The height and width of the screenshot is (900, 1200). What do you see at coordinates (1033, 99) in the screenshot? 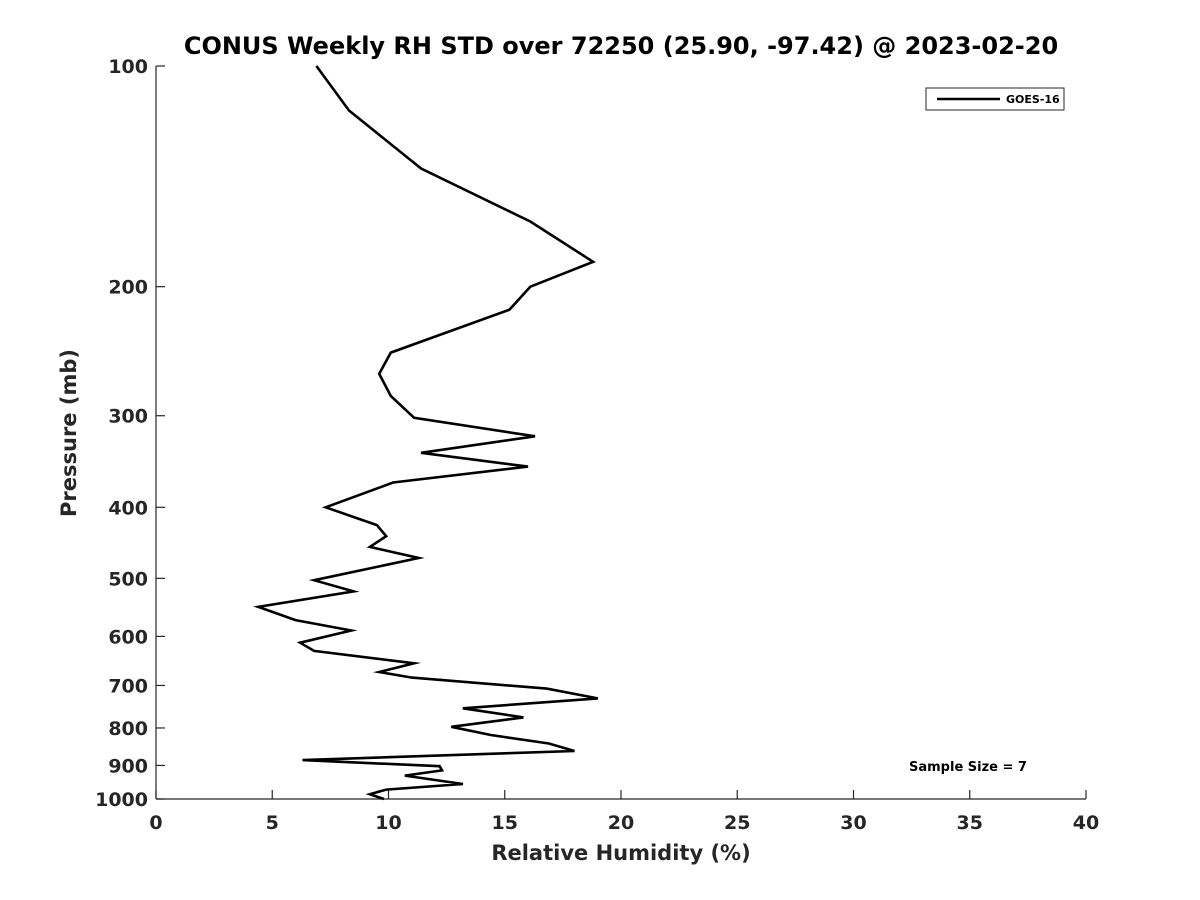
I see `legend-label-goes-16: GOES-16` at bounding box center [1033, 99].